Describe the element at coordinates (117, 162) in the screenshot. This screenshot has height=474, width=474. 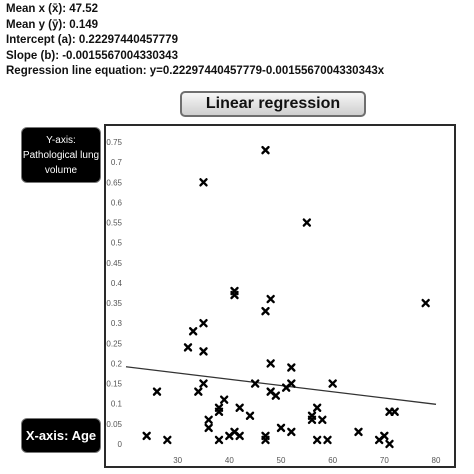
I see `y-tick-label: 0.7` at that location.